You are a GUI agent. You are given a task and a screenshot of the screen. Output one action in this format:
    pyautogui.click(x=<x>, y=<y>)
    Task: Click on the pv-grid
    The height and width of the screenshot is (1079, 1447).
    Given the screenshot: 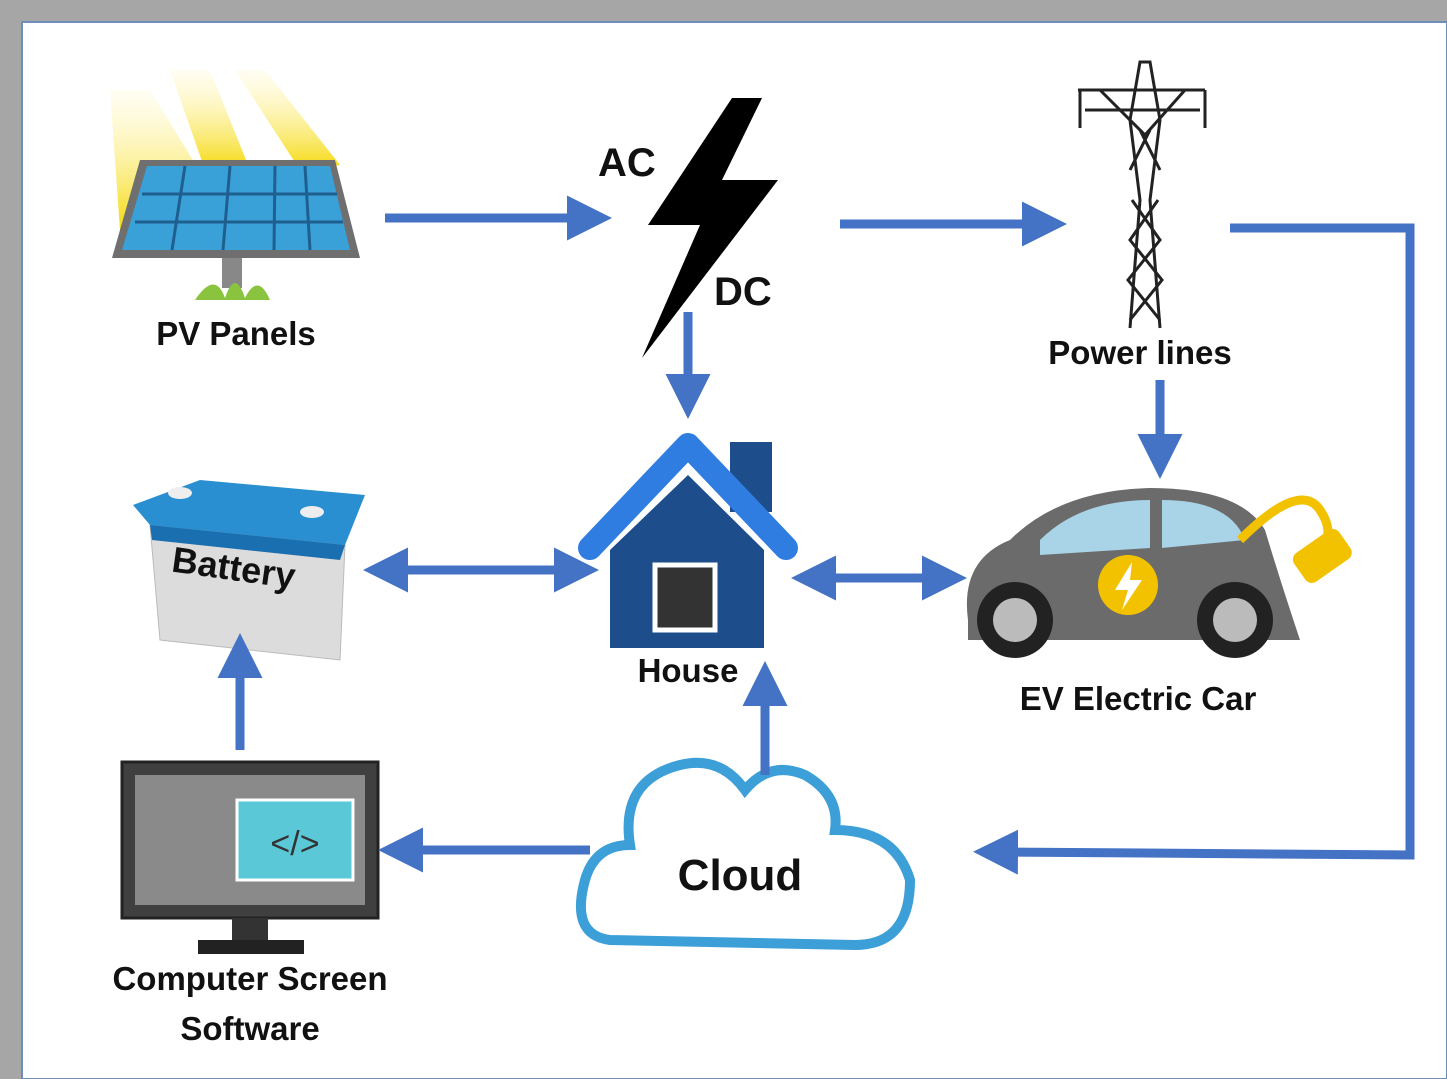 What is the action you would take?
    pyautogui.click(x=239, y=208)
    